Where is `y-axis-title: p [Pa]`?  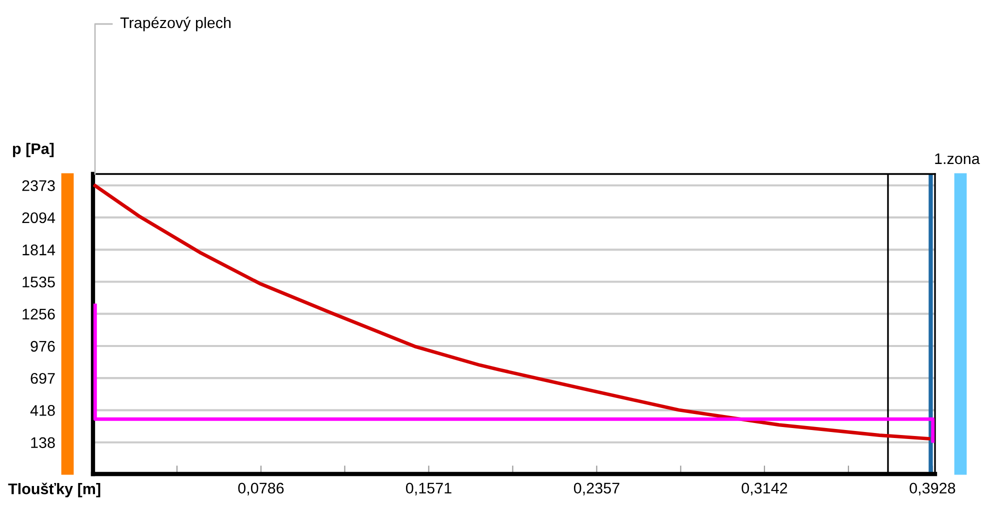
y-axis-title: p [Pa] is located at coordinates (33, 150).